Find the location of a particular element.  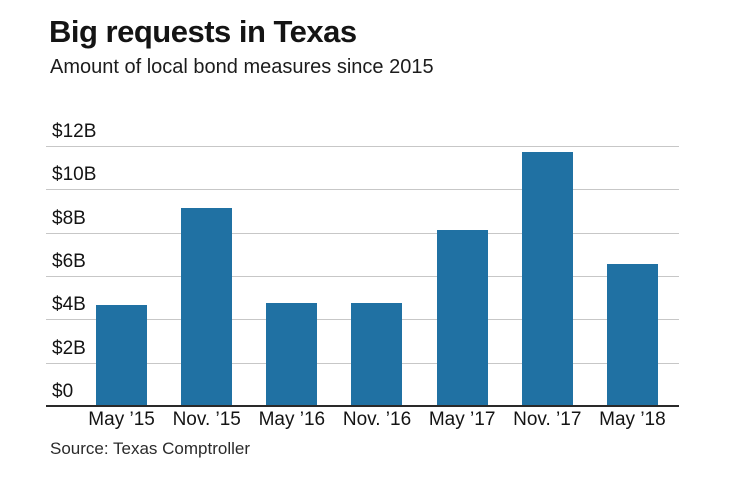

x-tick-label: Nov. ’16 is located at coordinates (377, 419).